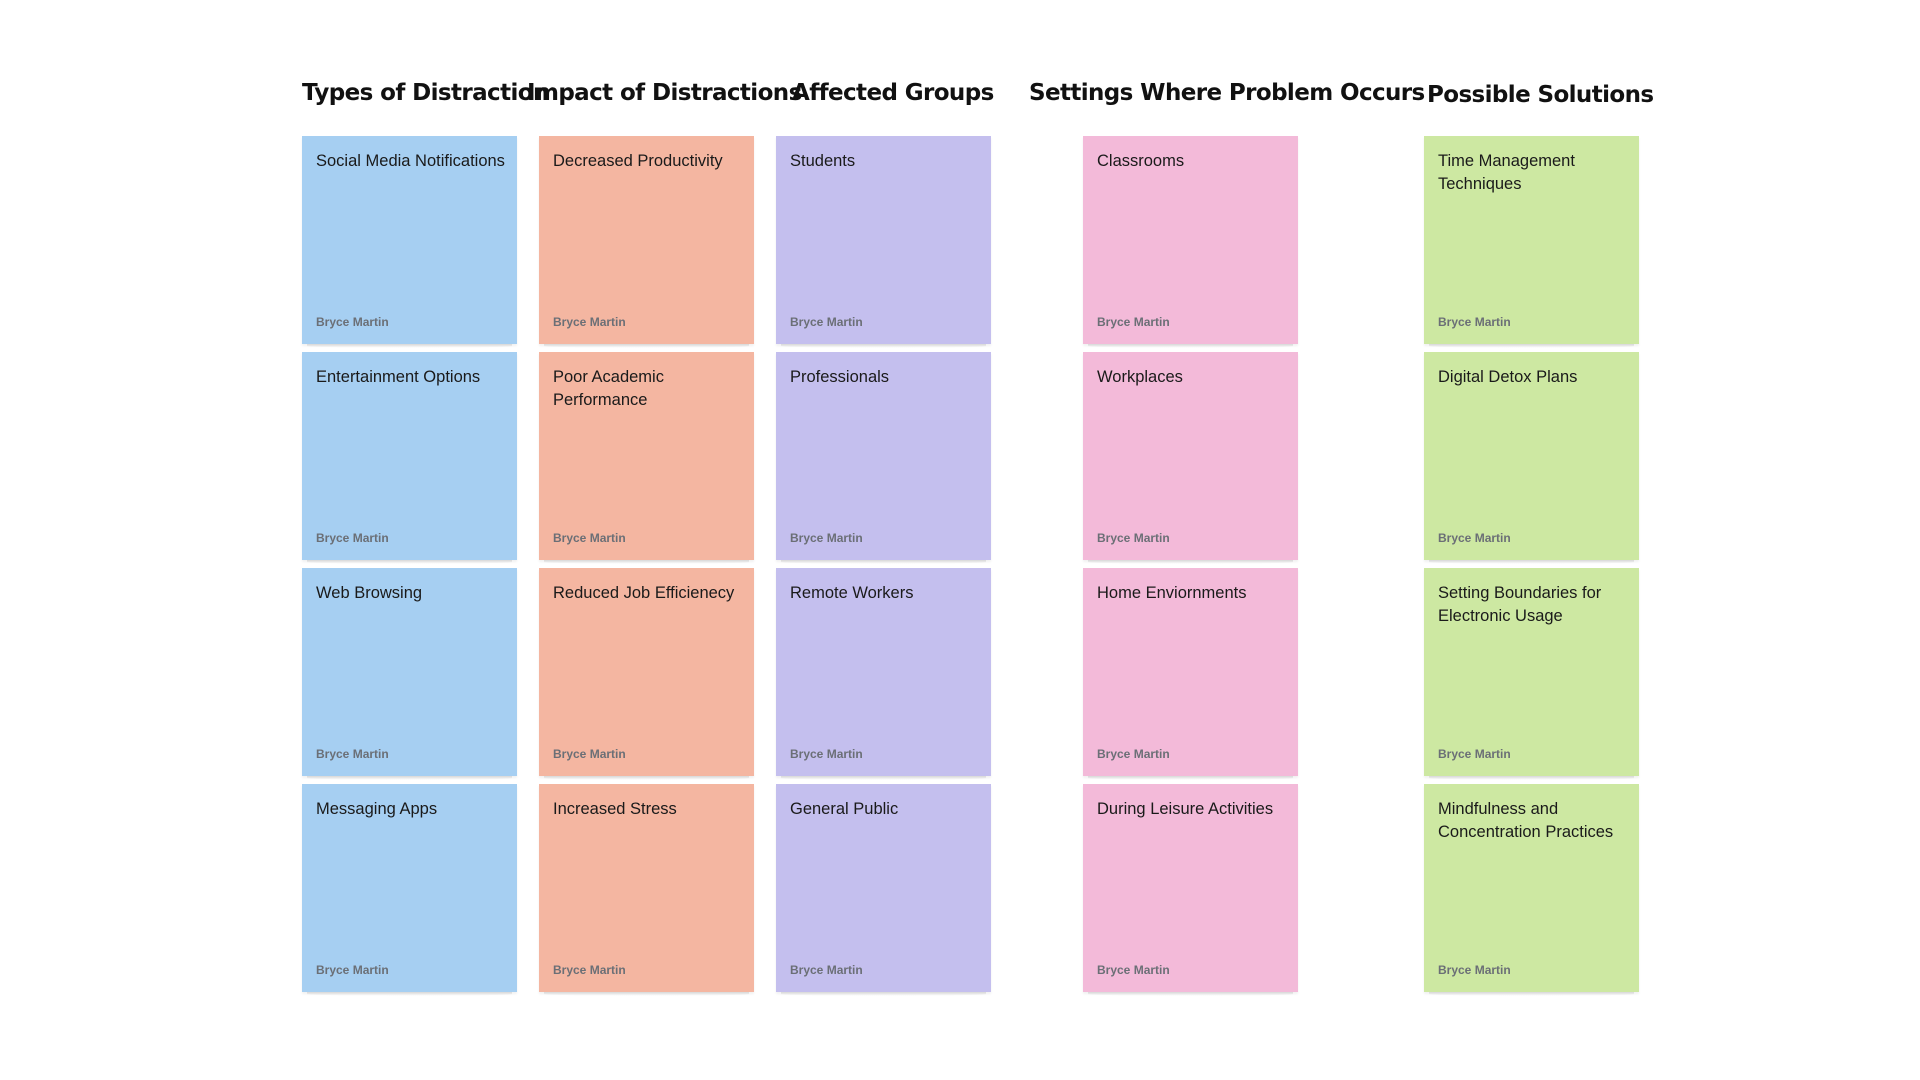 This screenshot has width=1920, height=1080. Describe the element at coordinates (409, 458) in the screenshot. I see `sticky-note: Entertainment Options Bryce Martin` at that location.